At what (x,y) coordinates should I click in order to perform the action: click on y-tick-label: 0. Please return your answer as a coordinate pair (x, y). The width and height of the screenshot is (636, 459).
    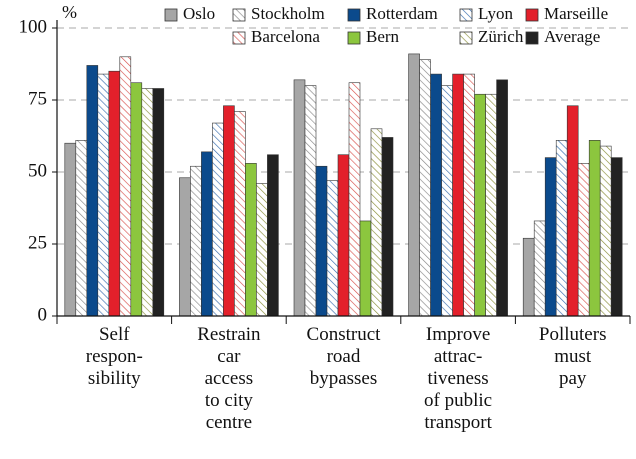
    Looking at the image, I should click on (43, 314).